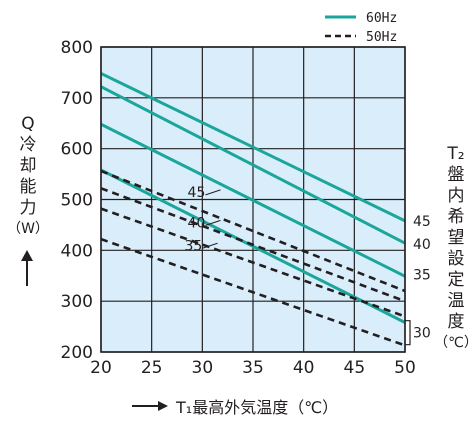 The height and width of the screenshot is (426, 475). What do you see at coordinates (422, 245) in the screenshot?
I see `right-annotation-label: 40` at bounding box center [422, 245].